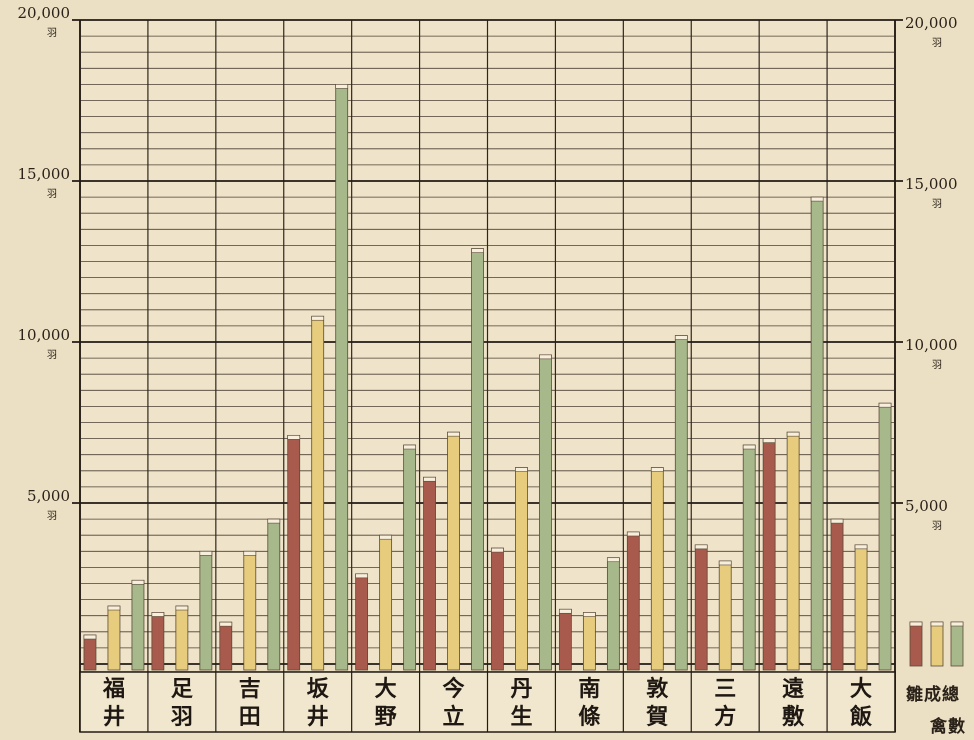 This screenshot has height=740, width=974. What do you see at coordinates (589, 717) in the screenshot?
I see `category-label-bottom: 條` at bounding box center [589, 717].